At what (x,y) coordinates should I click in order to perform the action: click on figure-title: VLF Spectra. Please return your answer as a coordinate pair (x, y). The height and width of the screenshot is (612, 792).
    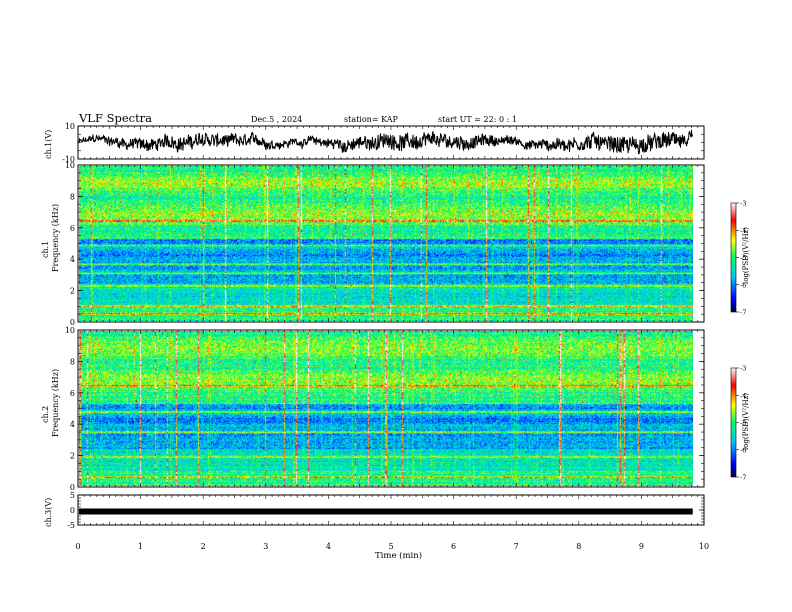
    Looking at the image, I should click on (115, 118).